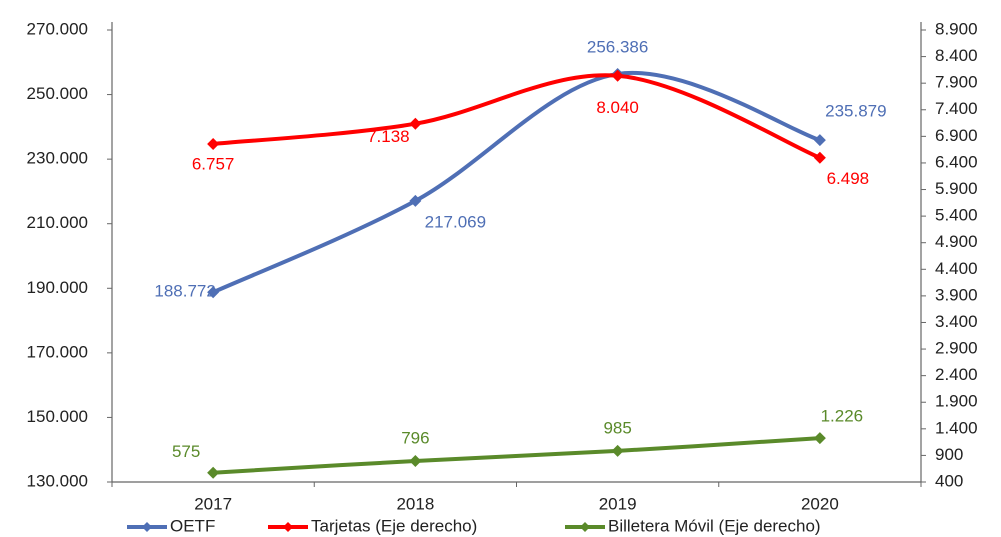 The height and width of the screenshot is (537, 1001). What do you see at coordinates (956, 108) in the screenshot?
I see `y2-tick-label: 7.400` at bounding box center [956, 108].